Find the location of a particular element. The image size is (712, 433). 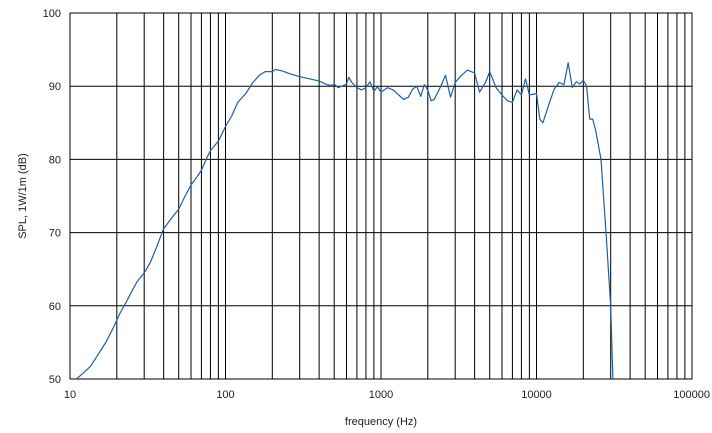

y-tick-label: 70 is located at coordinates (55, 234).